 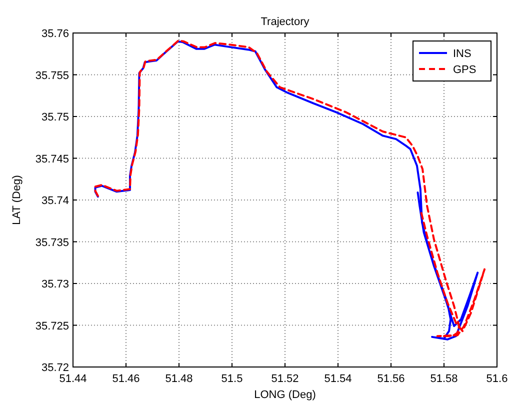 What do you see at coordinates (55, 284) in the screenshot?
I see `y-tick-label: 35.73` at bounding box center [55, 284].